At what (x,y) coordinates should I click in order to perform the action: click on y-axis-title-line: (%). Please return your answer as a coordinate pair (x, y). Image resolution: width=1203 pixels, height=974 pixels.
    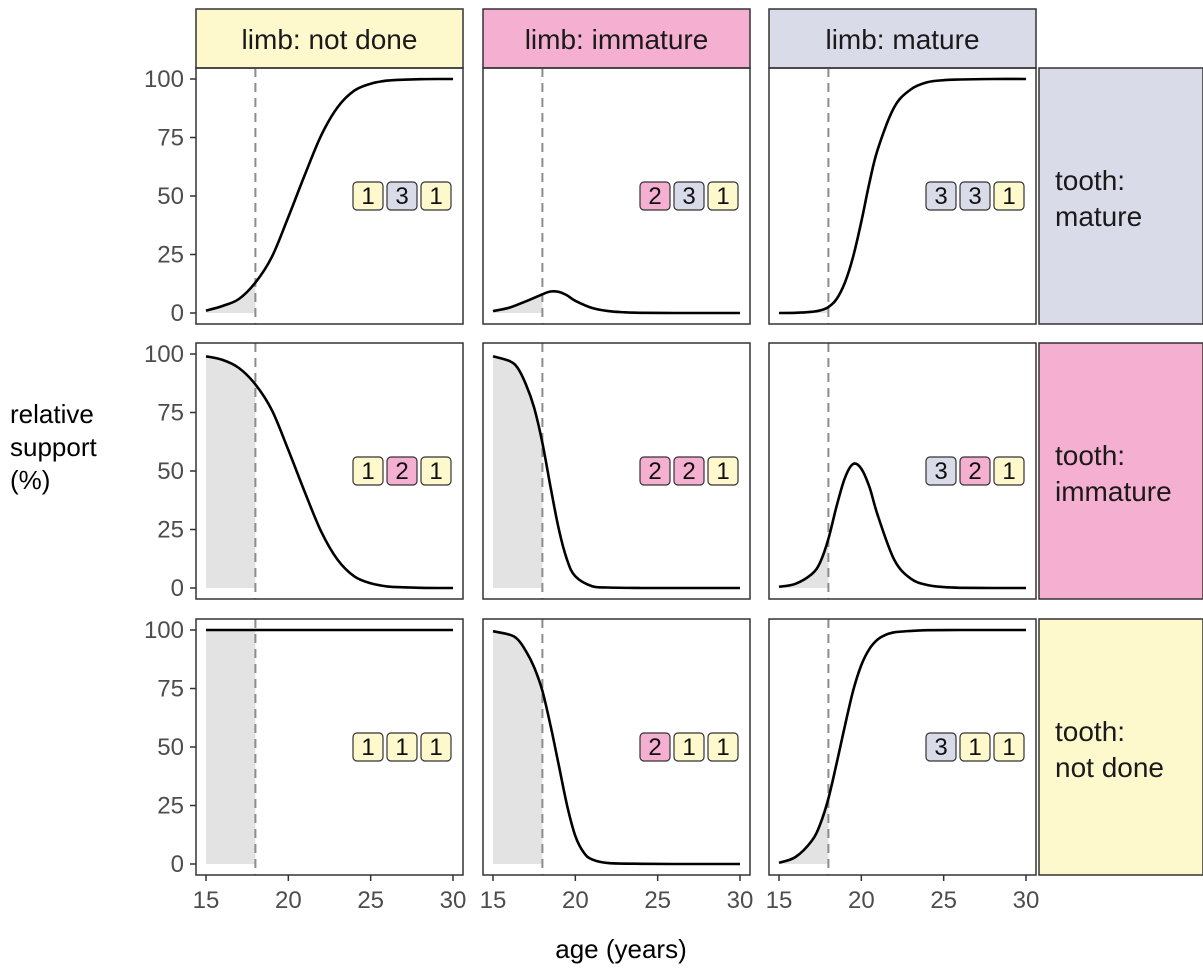
    Looking at the image, I should click on (30, 480).